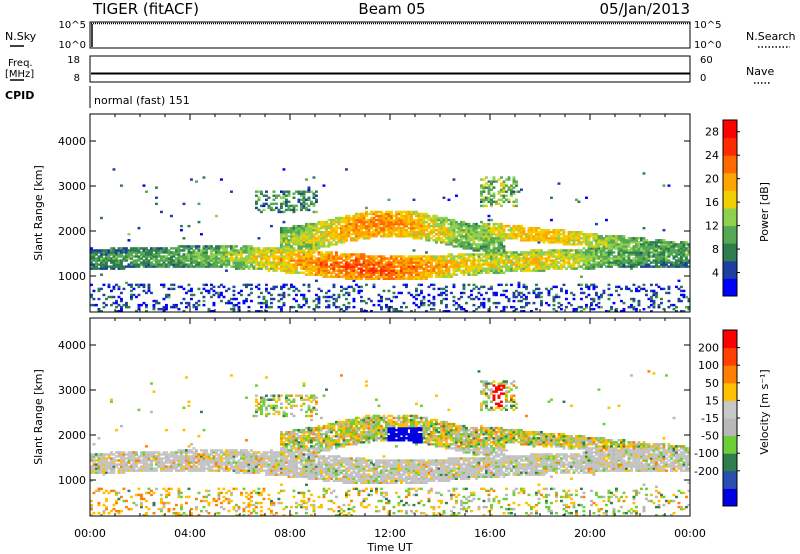 This screenshot has width=800, height=554. Describe the element at coordinates (96, 460) in the screenshot. I see `velocity-cell` at that location.